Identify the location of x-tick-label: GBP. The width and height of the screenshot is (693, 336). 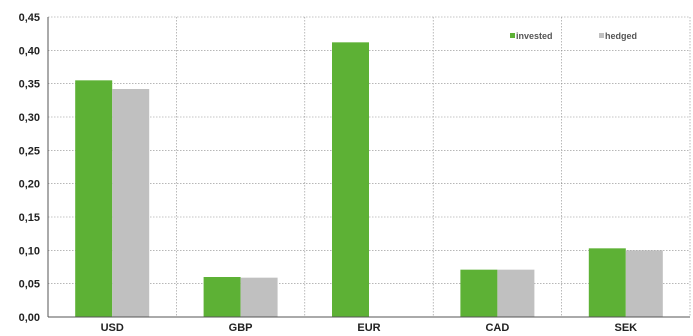
(241, 328).